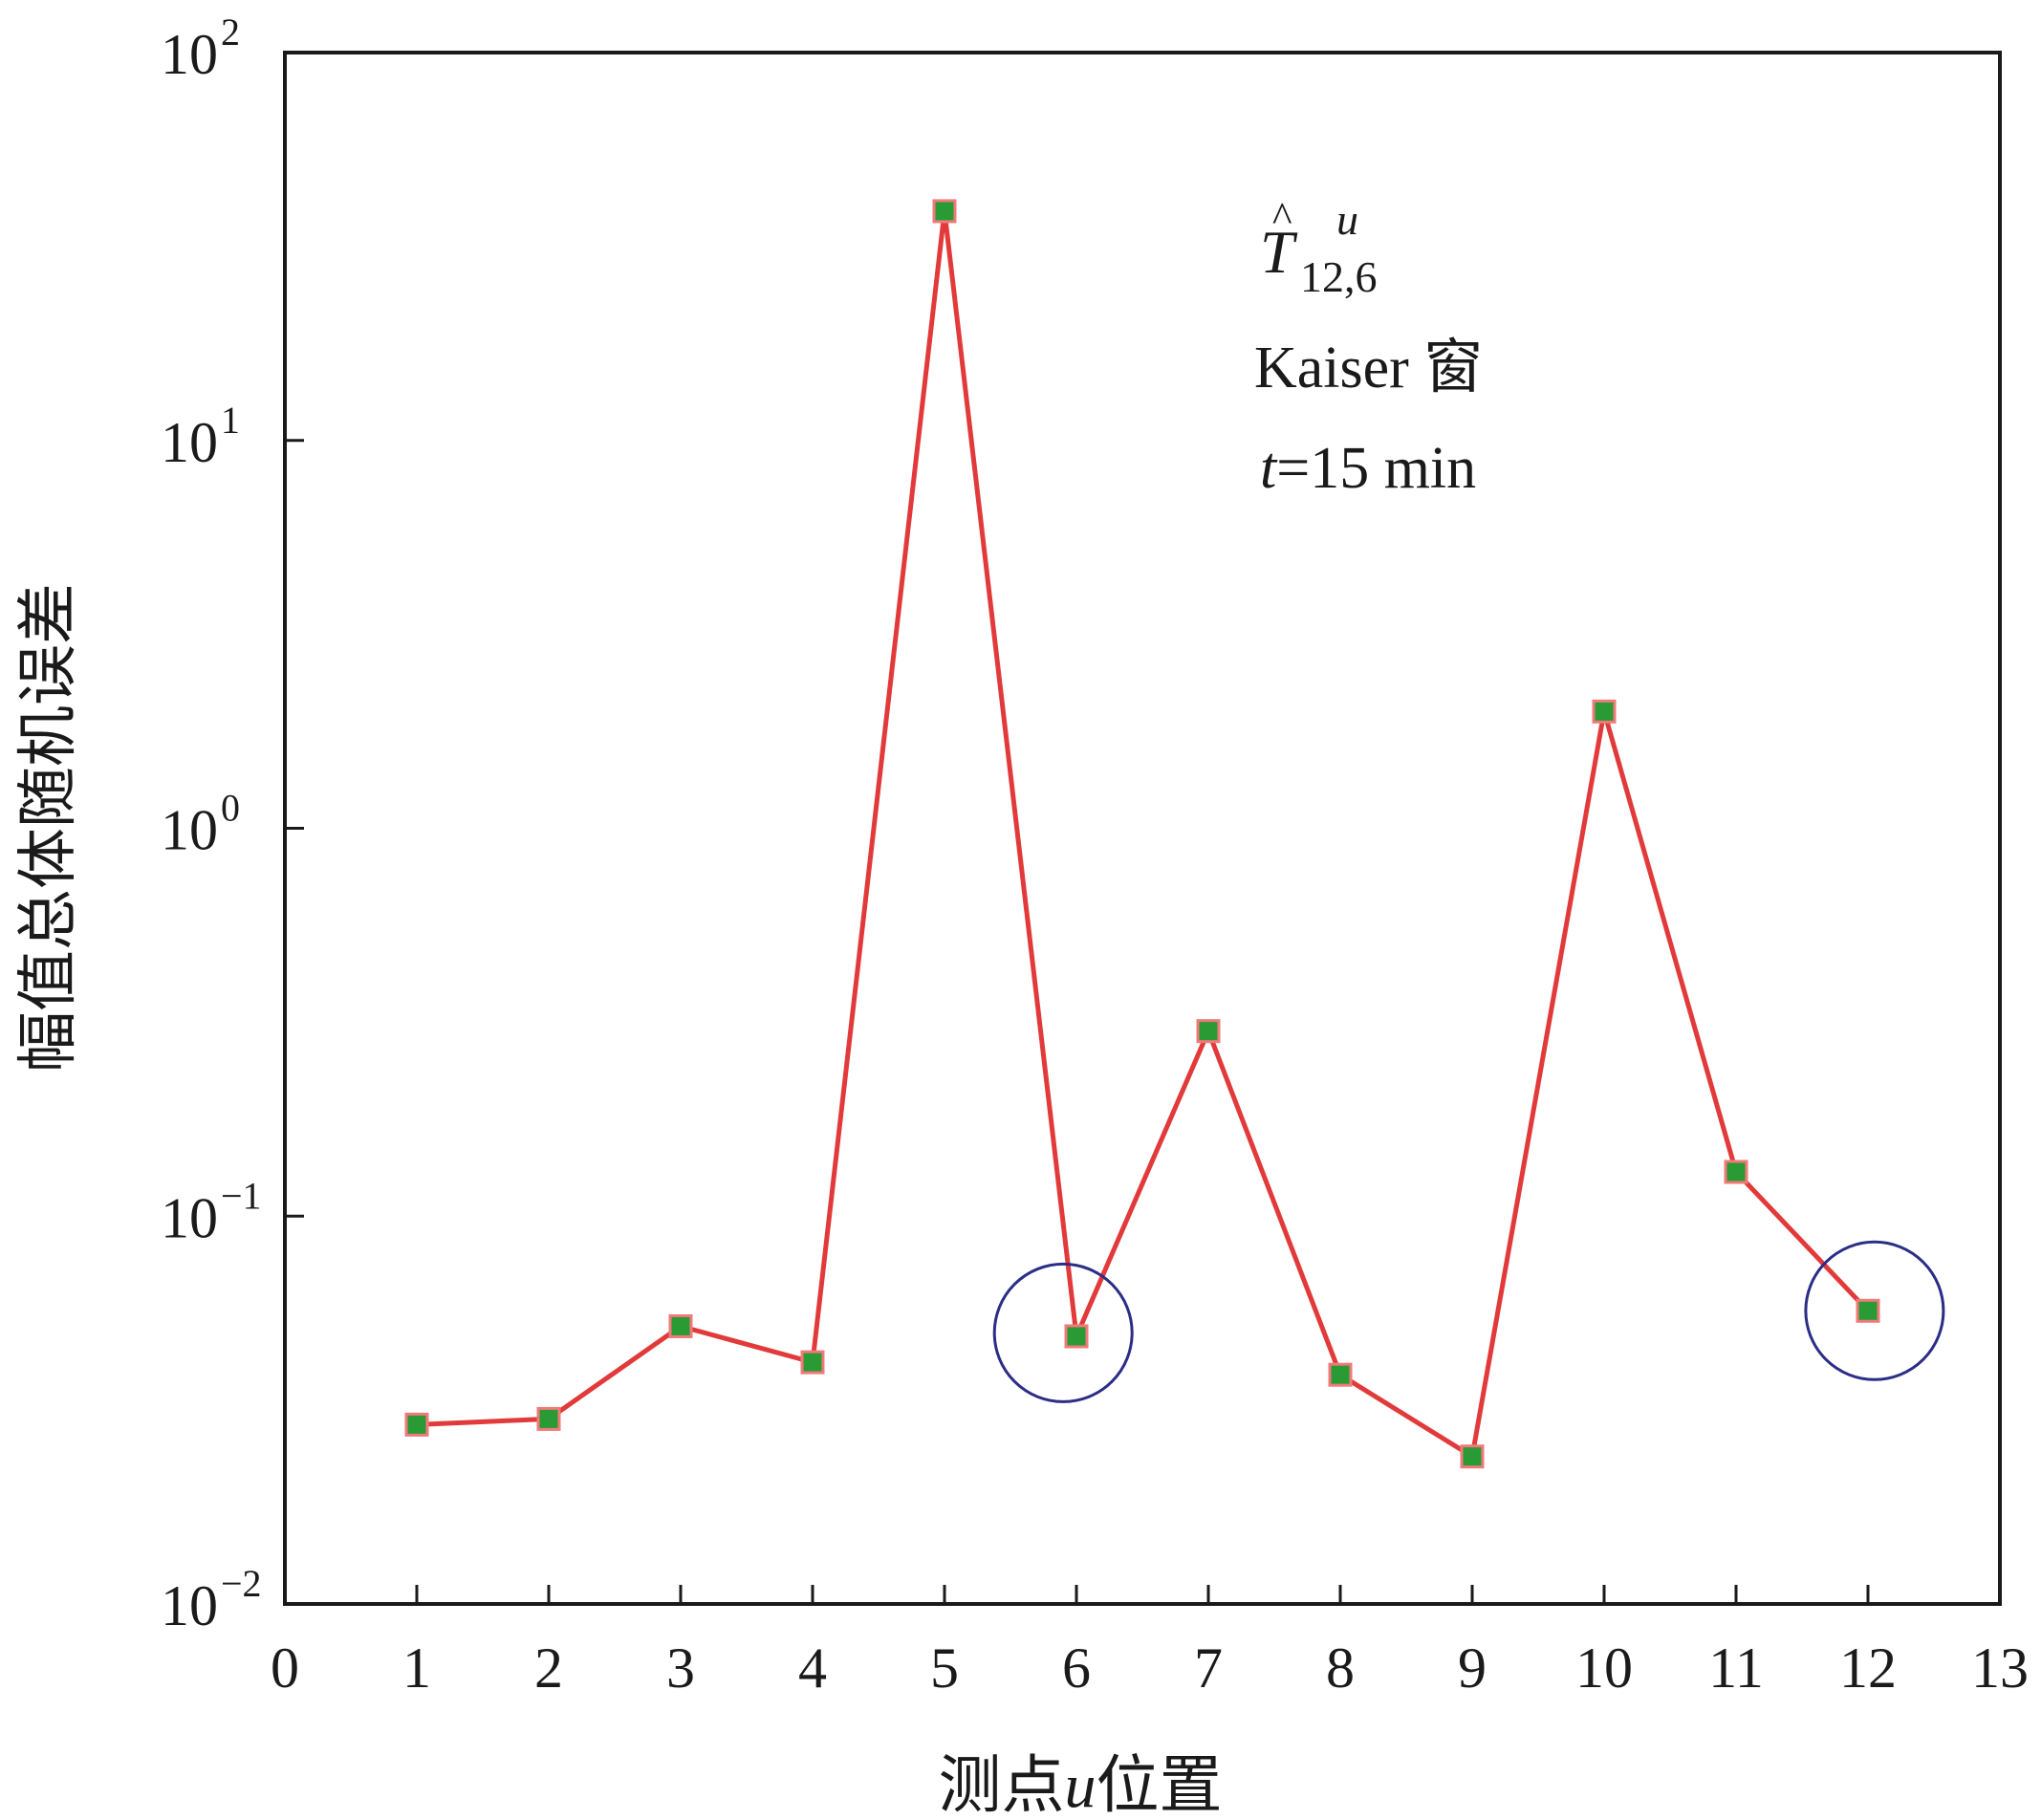 This screenshot has height=1820, width=2041. What do you see at coordinates (549, 1668) in the screenshot?
I see `x-tick-label: 2` at bounding box center [549, 1668].